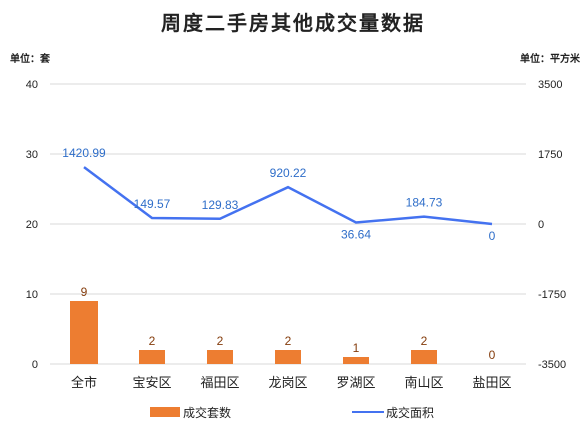 The height and width of the screenshot is (432, 586). I want to click on line-data-label: 920.22, so click(288, 173).